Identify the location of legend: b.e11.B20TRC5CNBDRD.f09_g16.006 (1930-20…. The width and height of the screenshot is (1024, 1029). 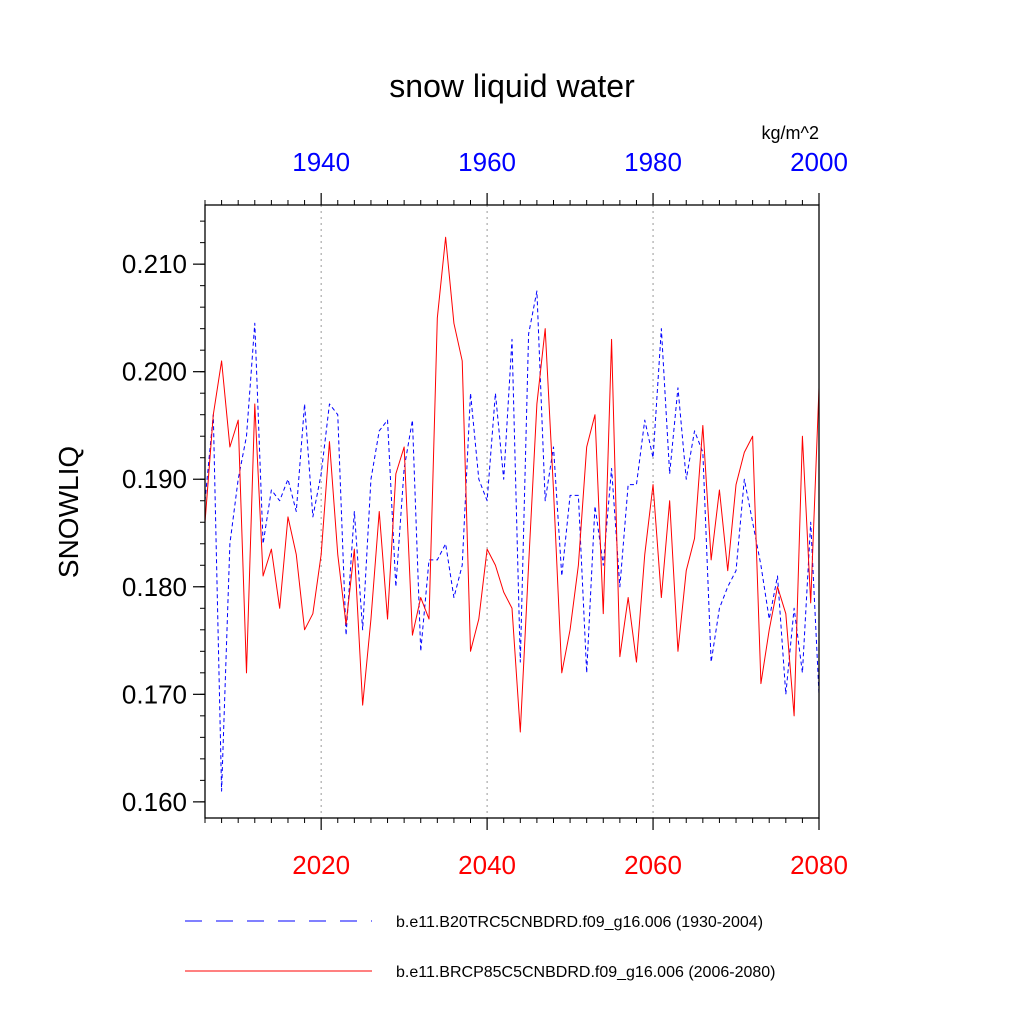
(480, 947).